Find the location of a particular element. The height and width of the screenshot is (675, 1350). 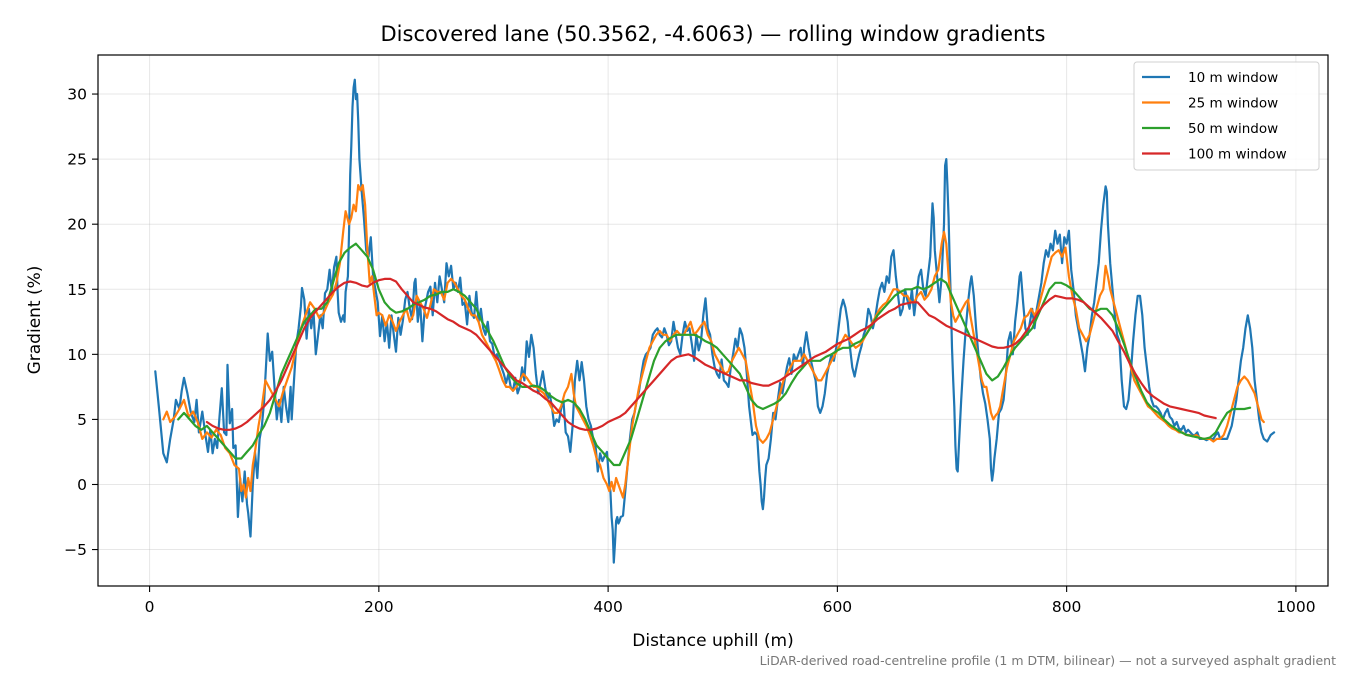

x-tick-label: 600 is located at coordinates (838, 607).